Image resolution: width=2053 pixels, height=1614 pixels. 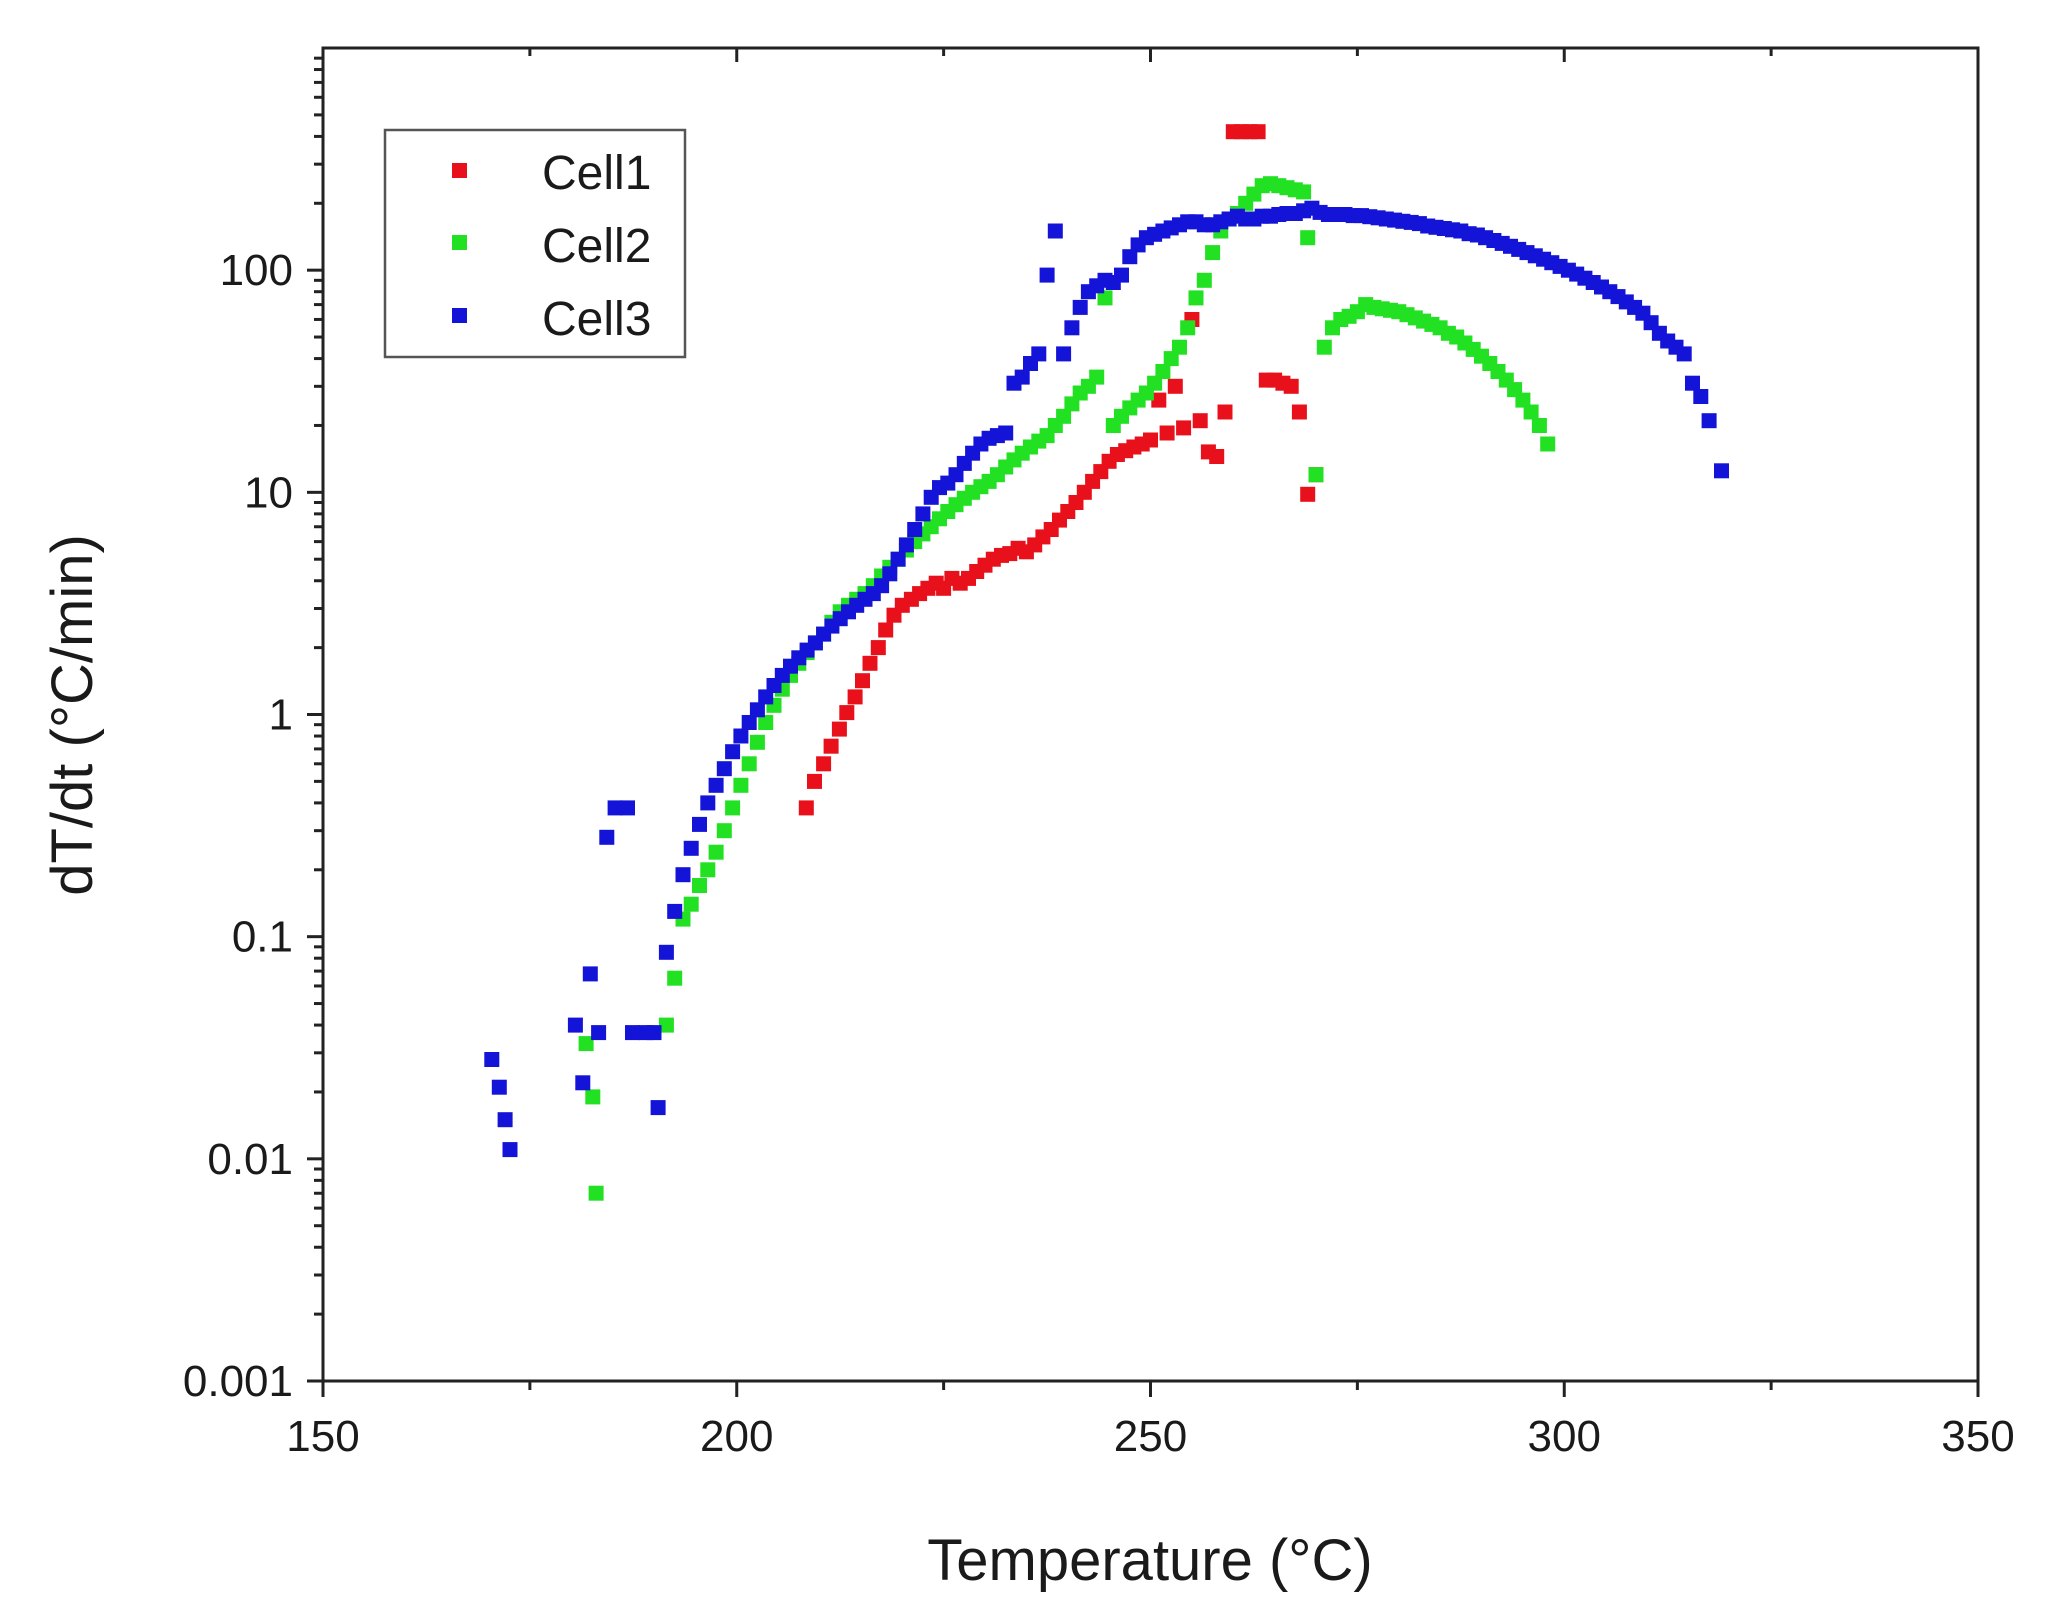 I want to click on series-cell1, so click(x=1061, y=470).